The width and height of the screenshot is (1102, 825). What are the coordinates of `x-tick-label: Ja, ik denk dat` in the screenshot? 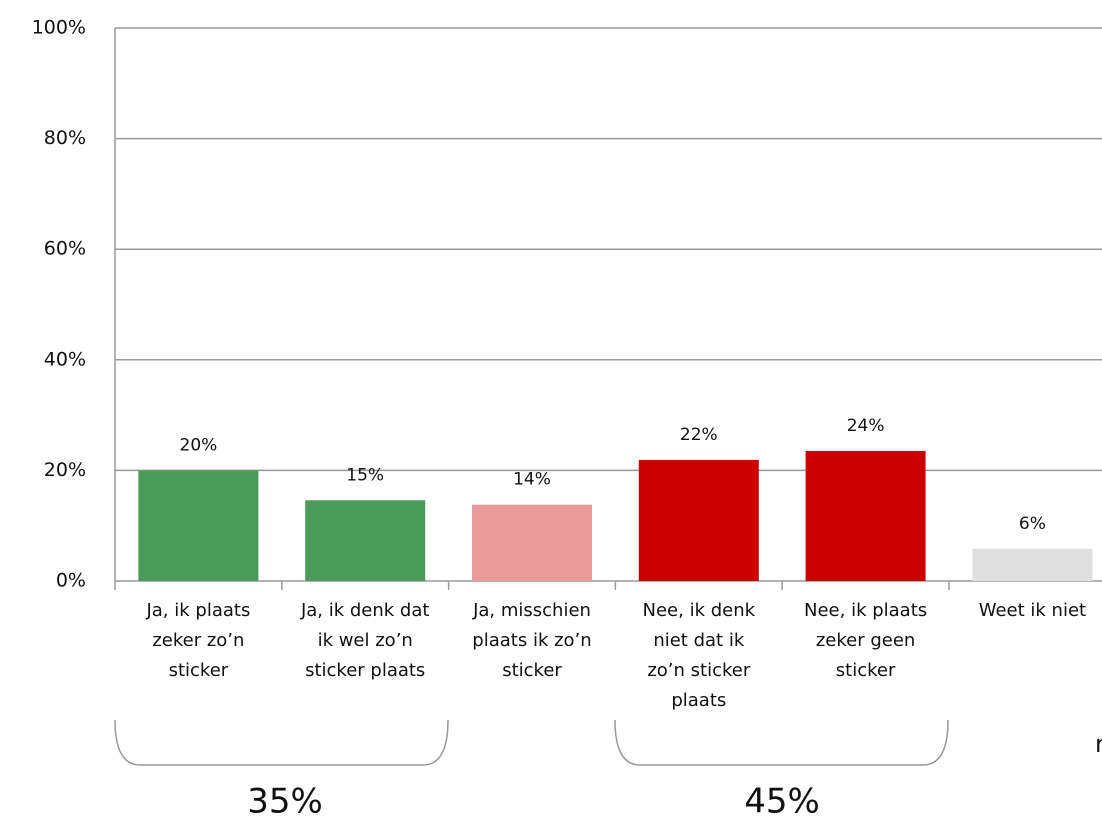 It's located at (365, 610).